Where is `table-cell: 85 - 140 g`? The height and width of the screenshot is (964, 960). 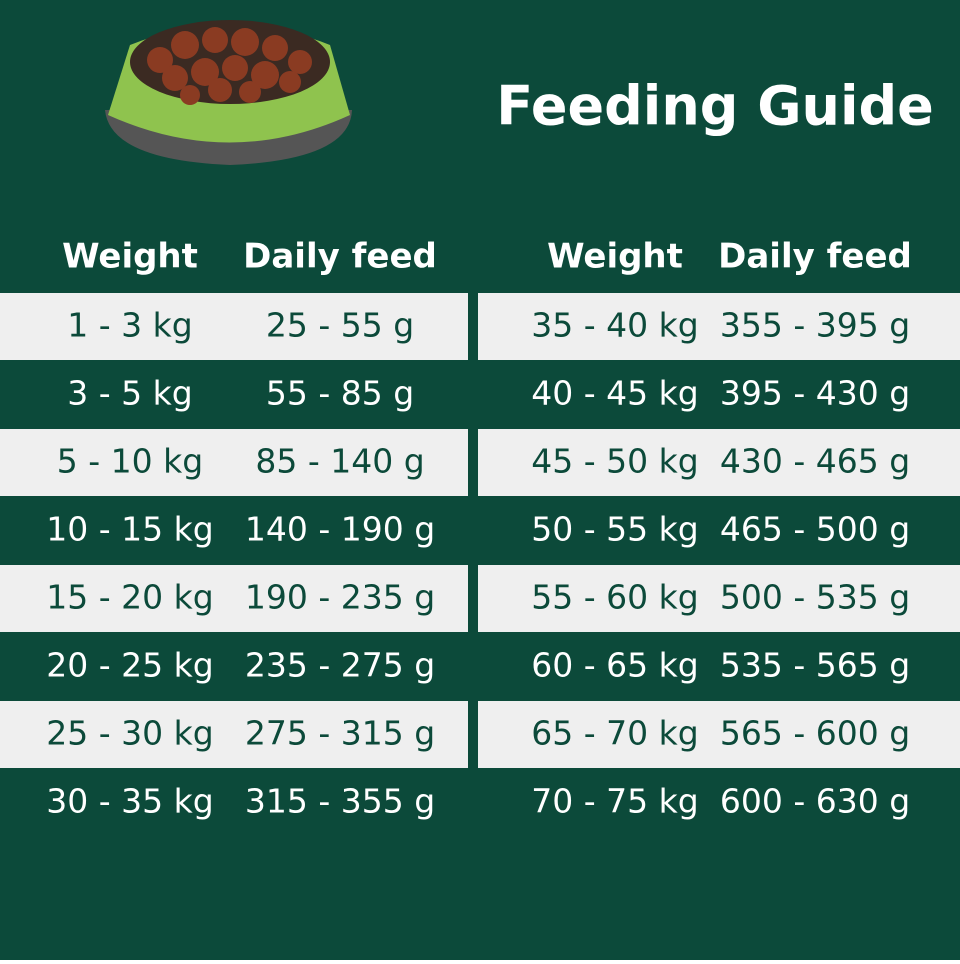 table-cell: 85 - 140 g is located at coordinates (339, 461).